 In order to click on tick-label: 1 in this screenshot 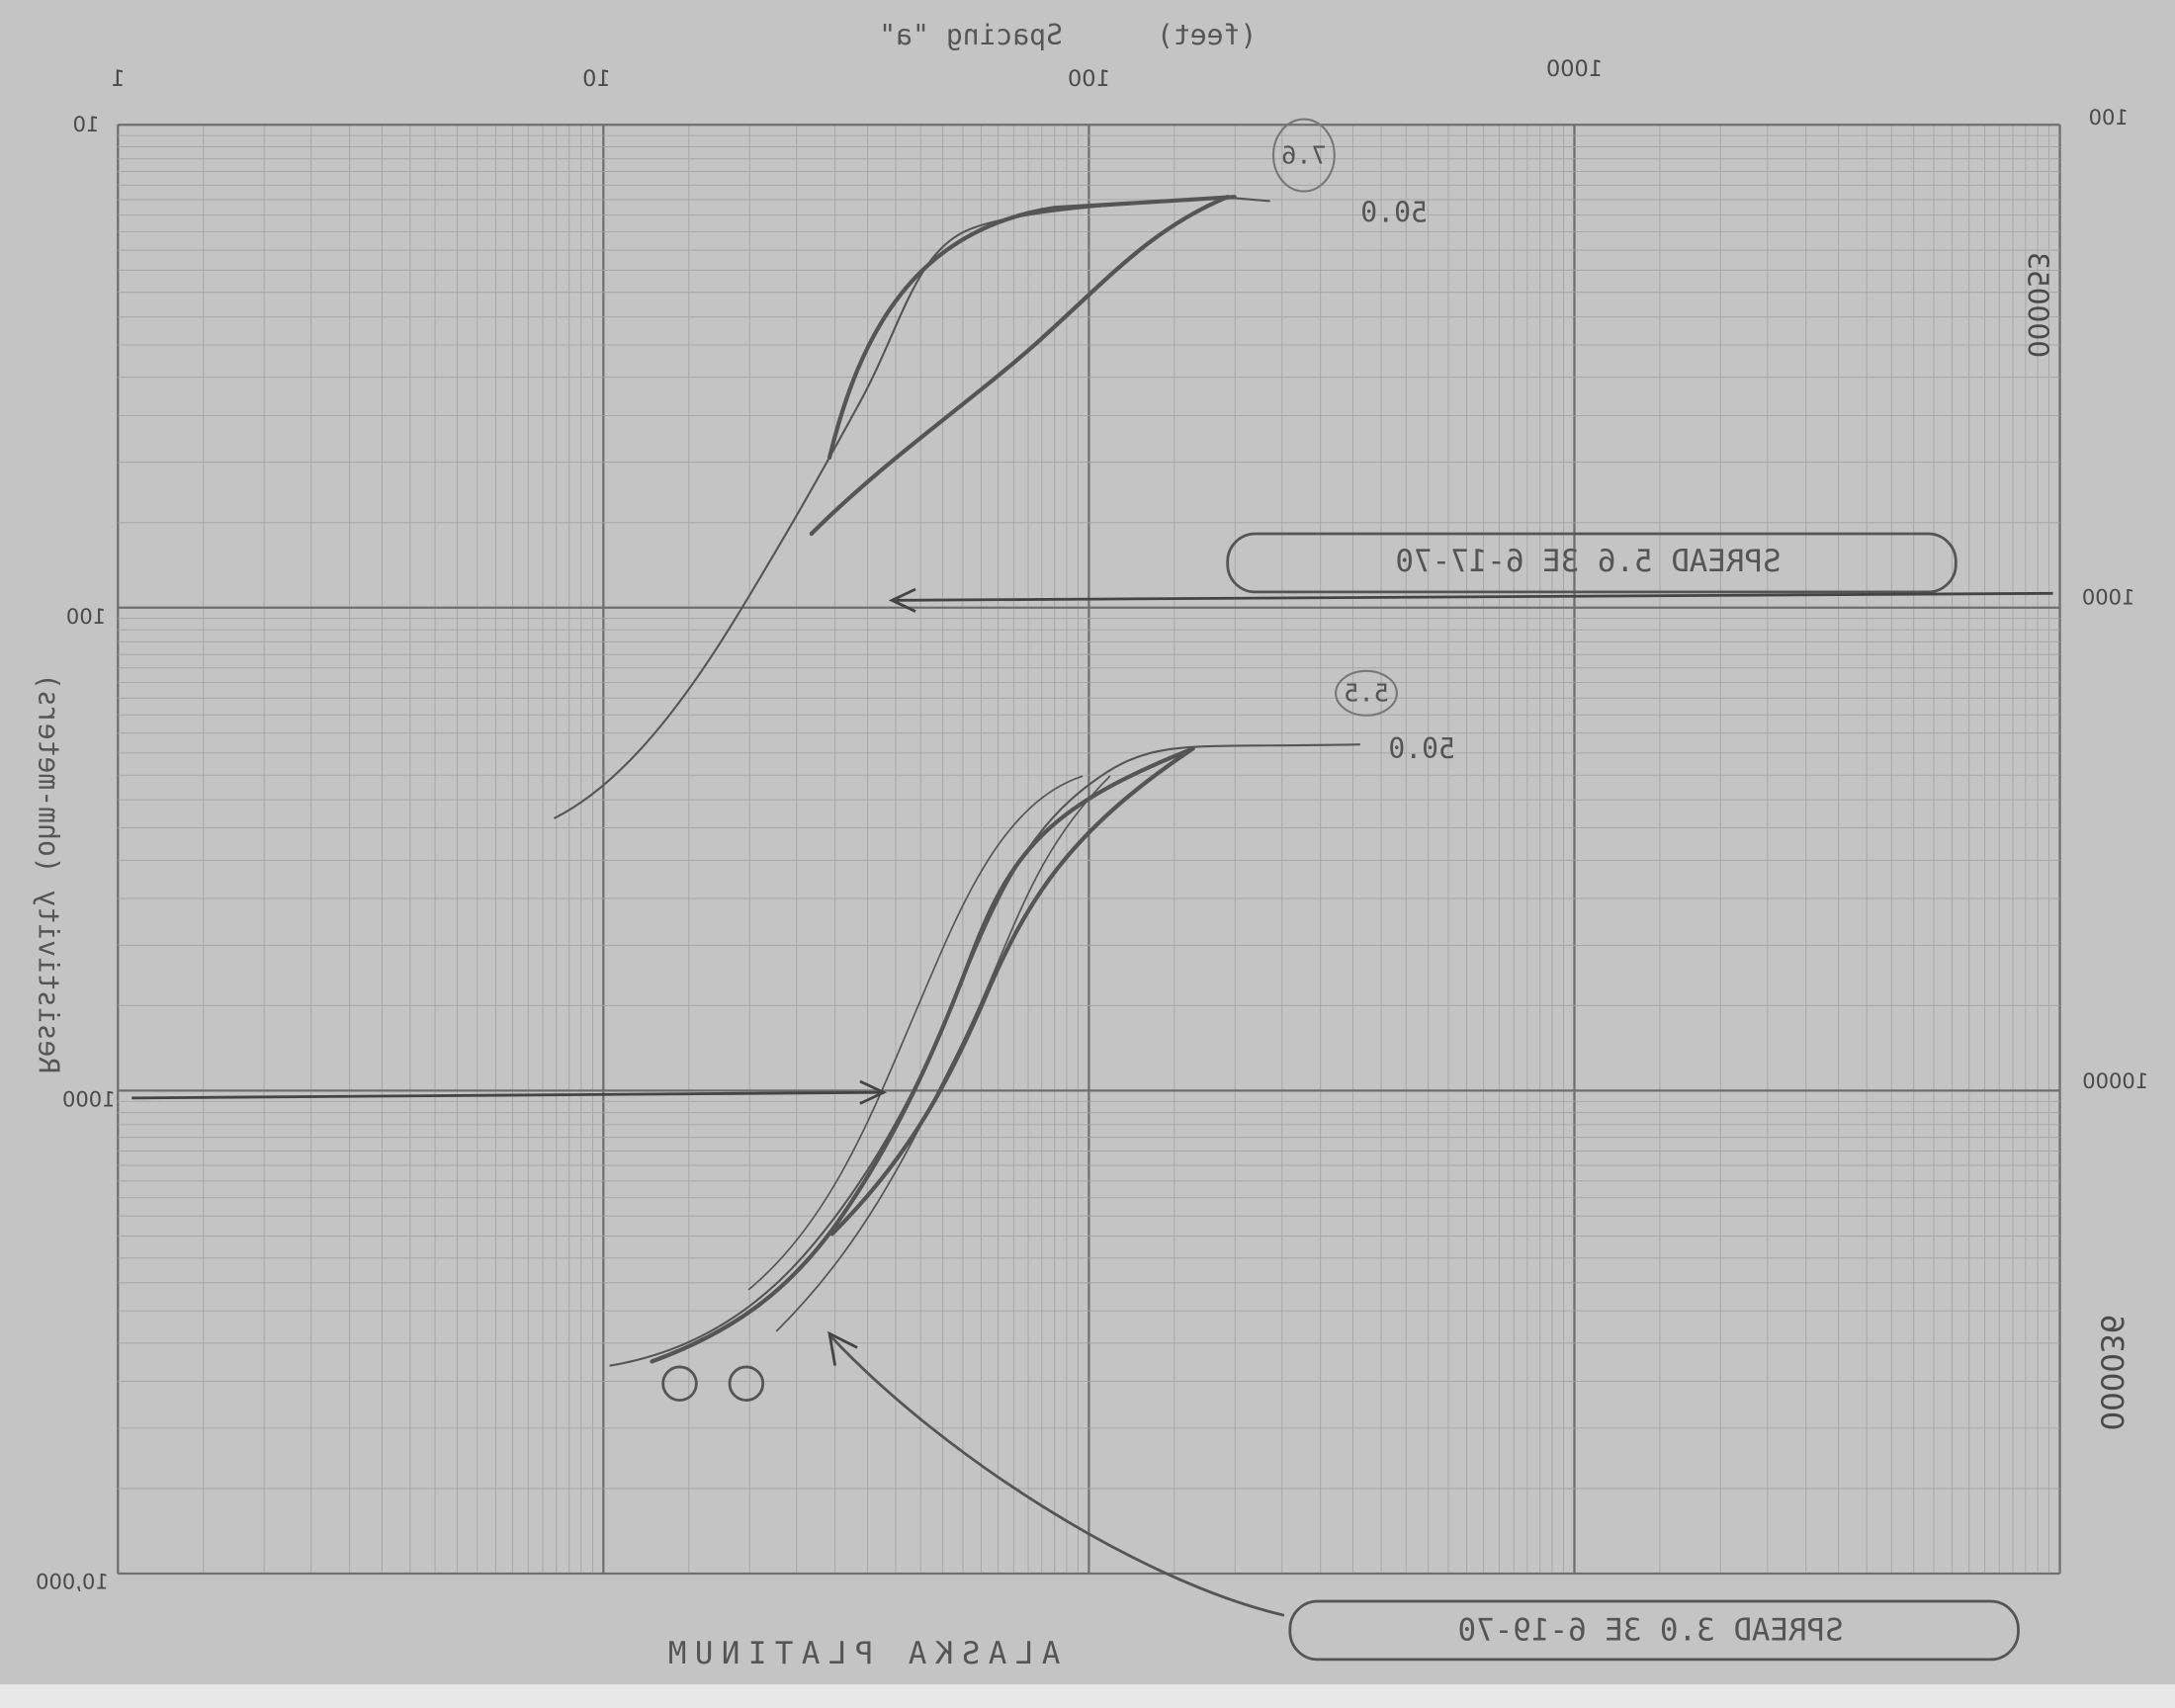, I will do `click(118, 79)`.